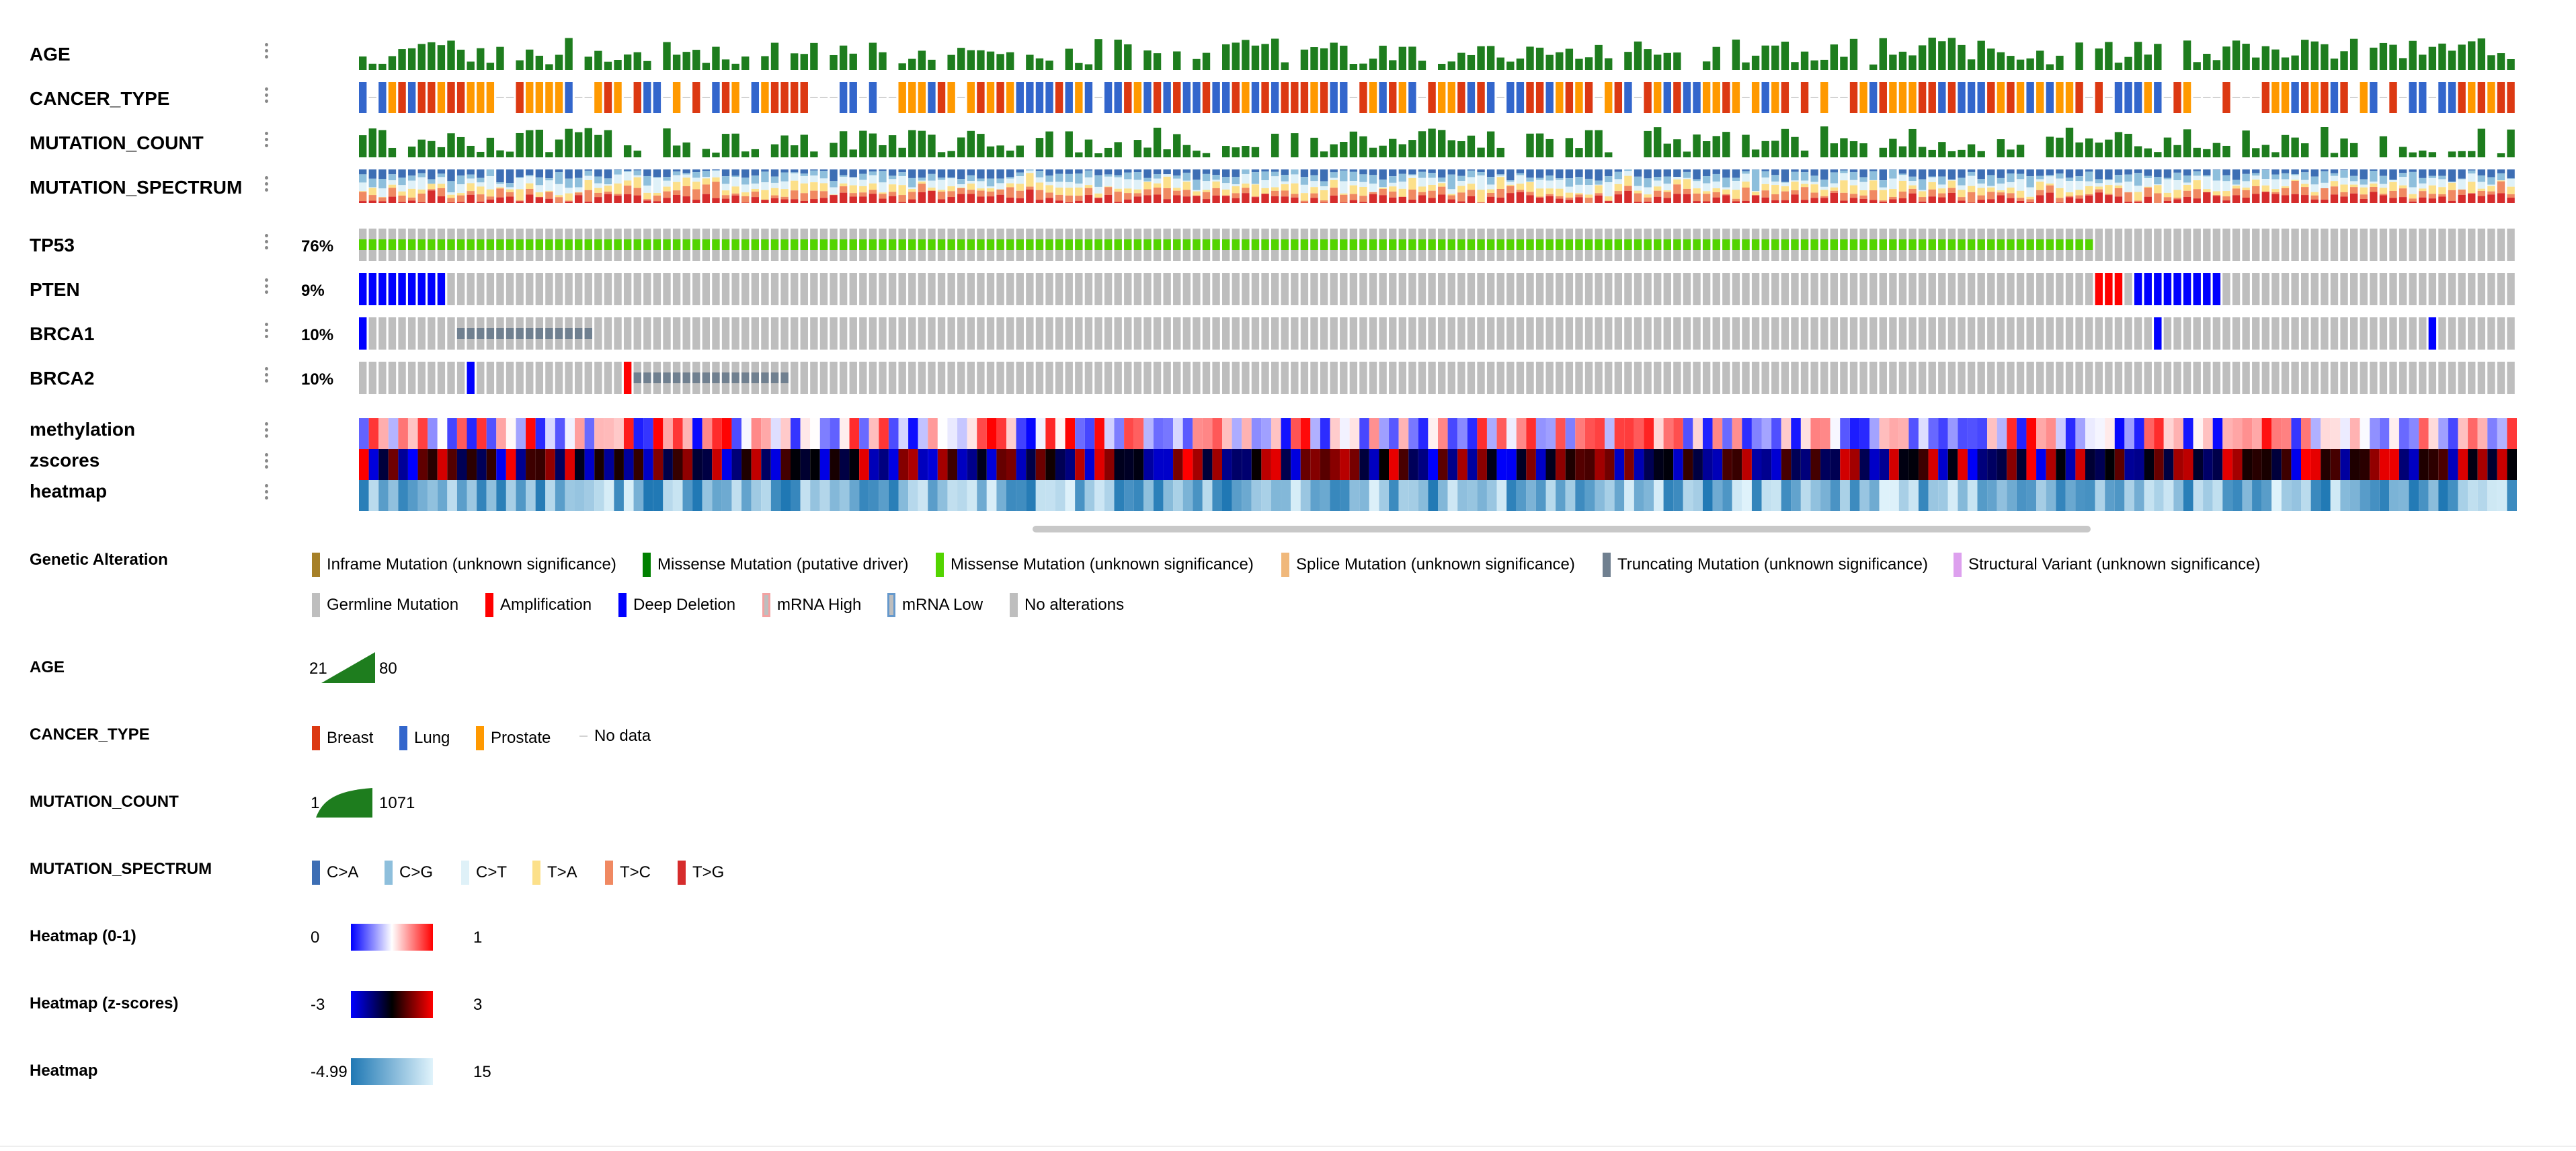 This screenshot has height=1151, width=2576. What do you see at coordinates (266, 285) in the screenshot?
I see `track-menu-pten` at bounding box center [266, 285].